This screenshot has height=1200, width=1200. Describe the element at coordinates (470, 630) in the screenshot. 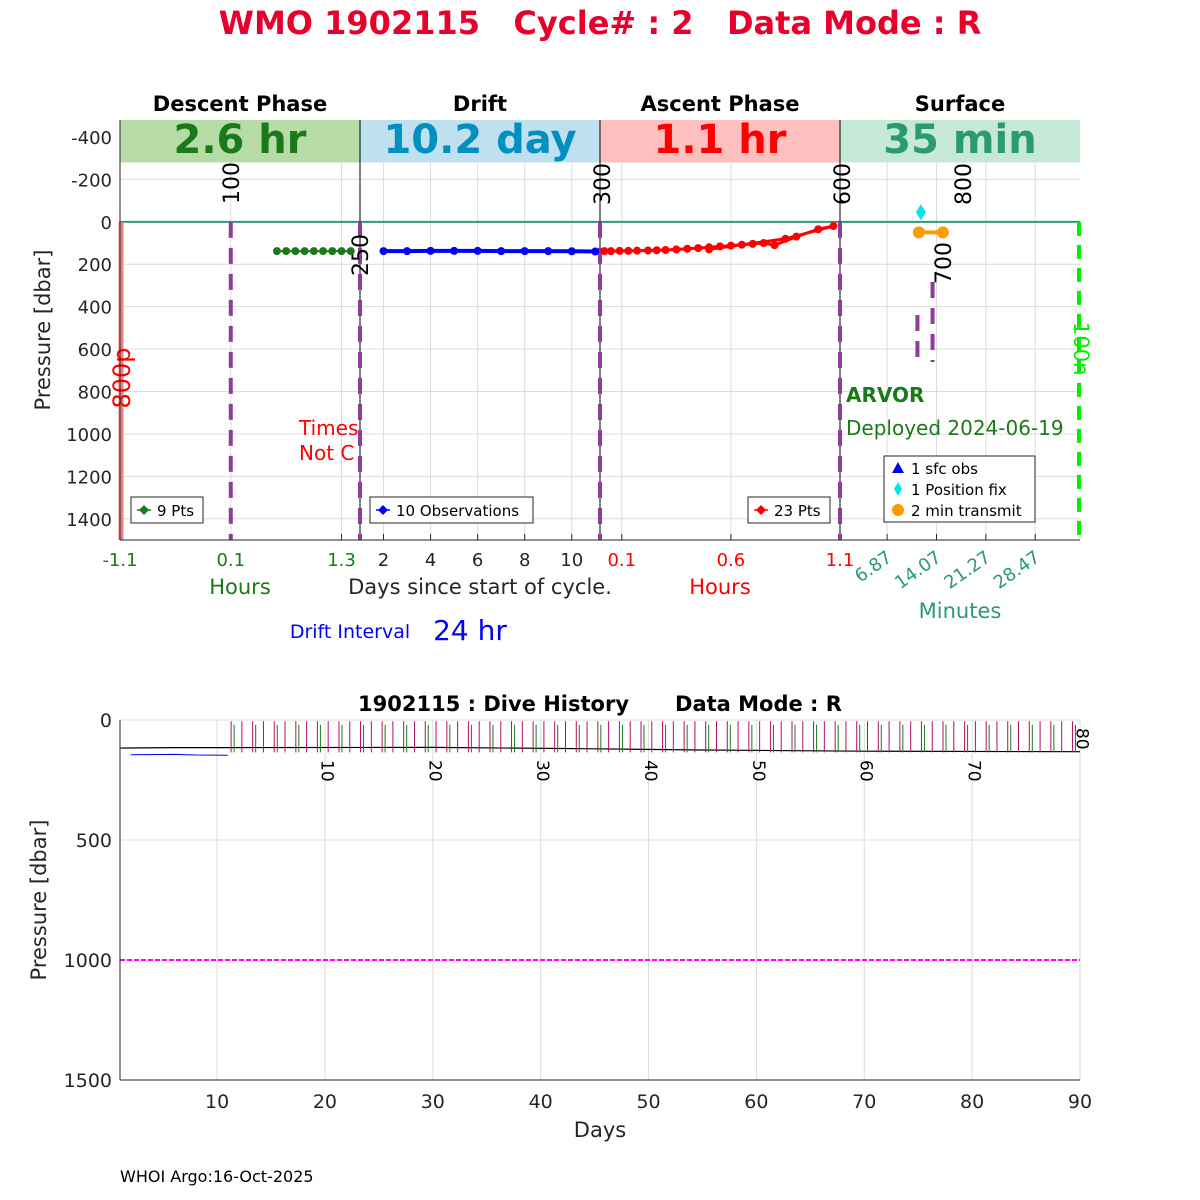

I see `drift-interval-value: 24 hr` at that location.